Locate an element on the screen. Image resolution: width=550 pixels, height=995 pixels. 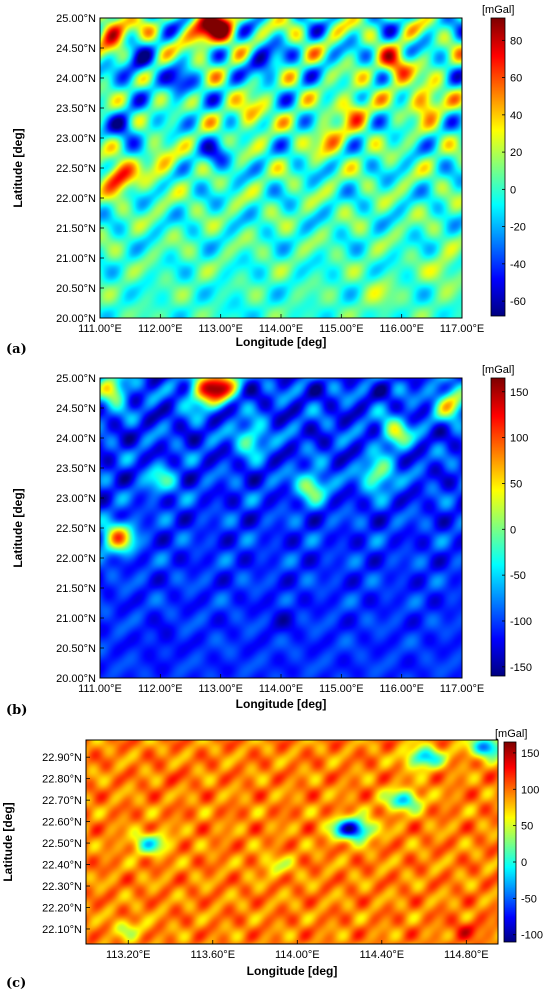
colorbar-tick-label: -40 is located at coordinates (518, 265).